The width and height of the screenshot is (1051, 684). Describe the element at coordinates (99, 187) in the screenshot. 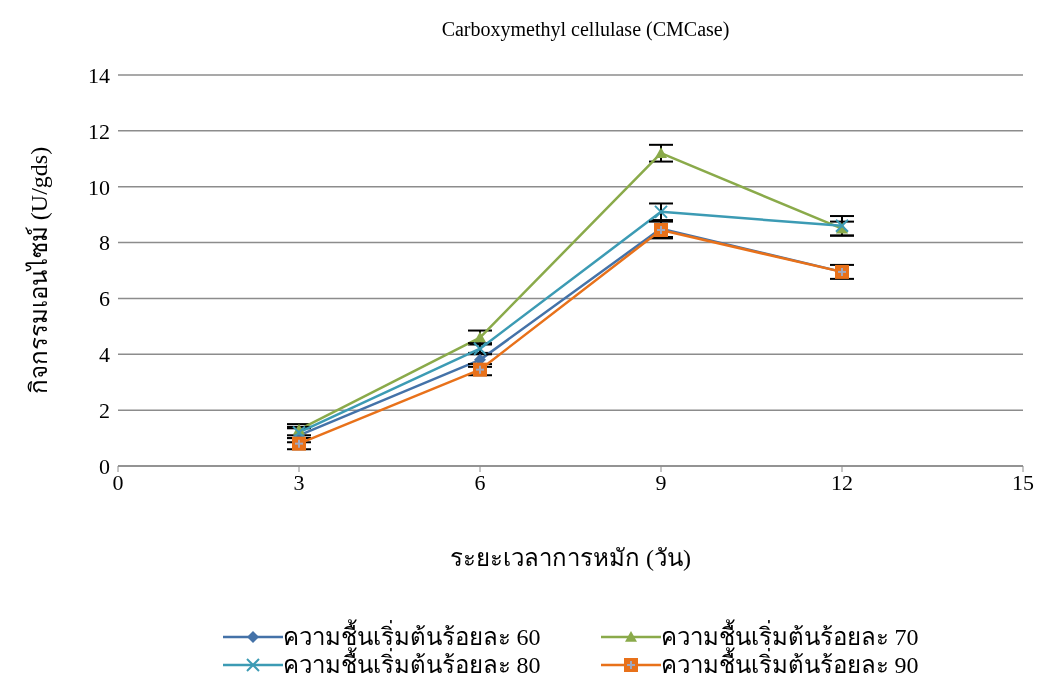

I see `y-tick-label: 10` at that location.